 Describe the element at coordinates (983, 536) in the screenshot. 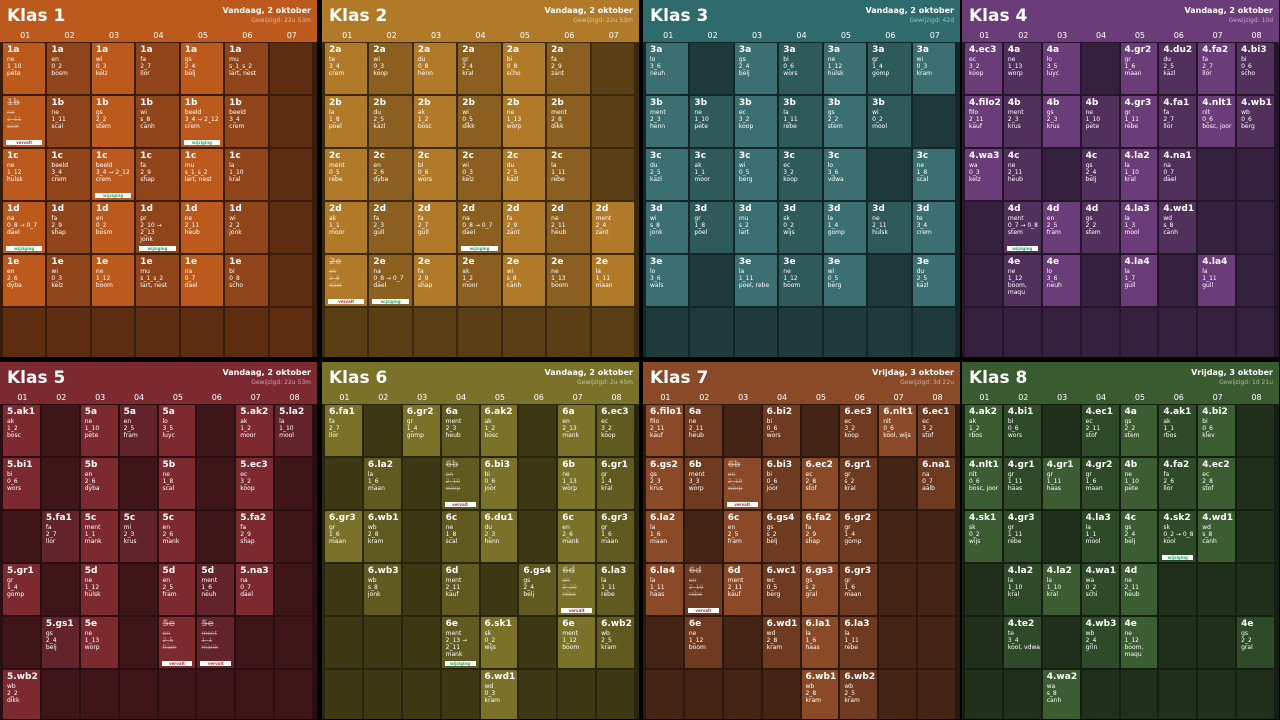

I see `lesson-card: 4.sk1 sk 0_2 wijs` at that location.